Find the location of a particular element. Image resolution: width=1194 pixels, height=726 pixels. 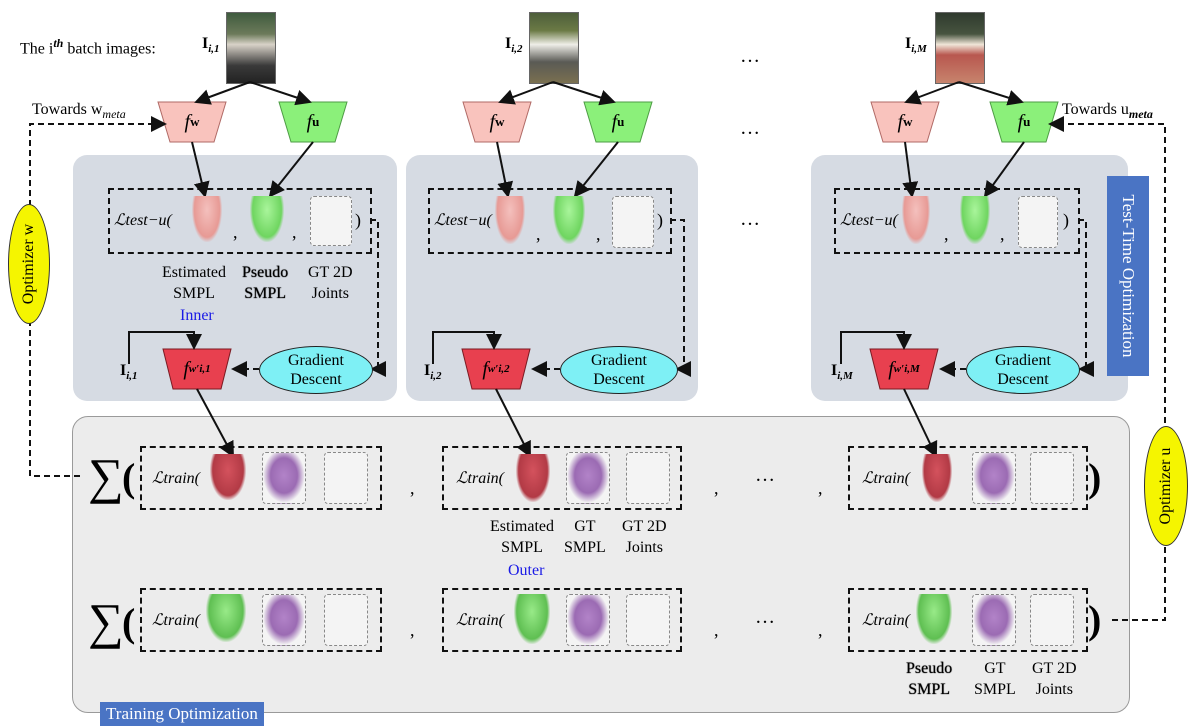

train-loss-box-2-m is located at coordinates (968, 620).